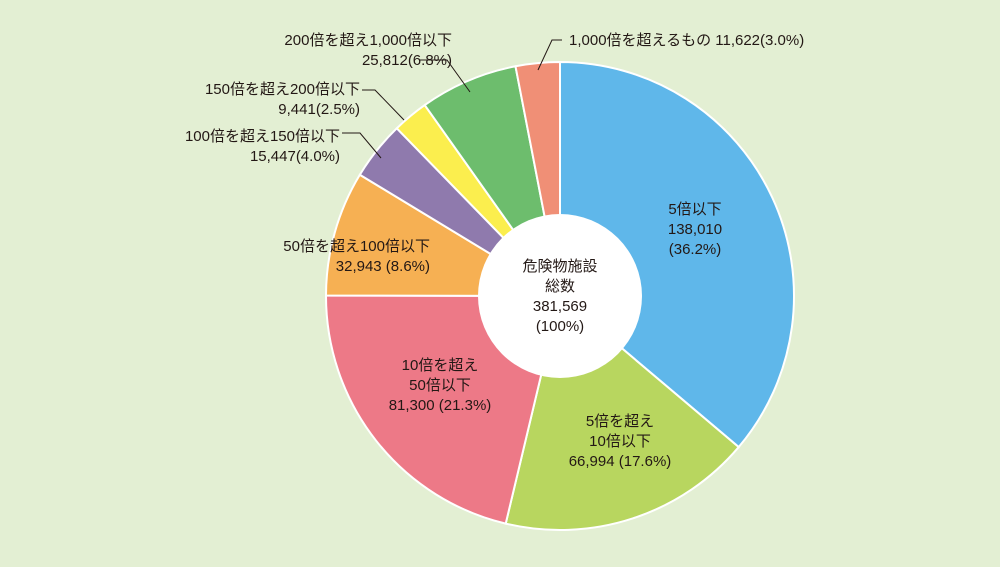  Describe the element at coordinates (620, 461) in the screenshot. I see `slice-label-2-line-3: 66,994 (17.6%)` at that location.